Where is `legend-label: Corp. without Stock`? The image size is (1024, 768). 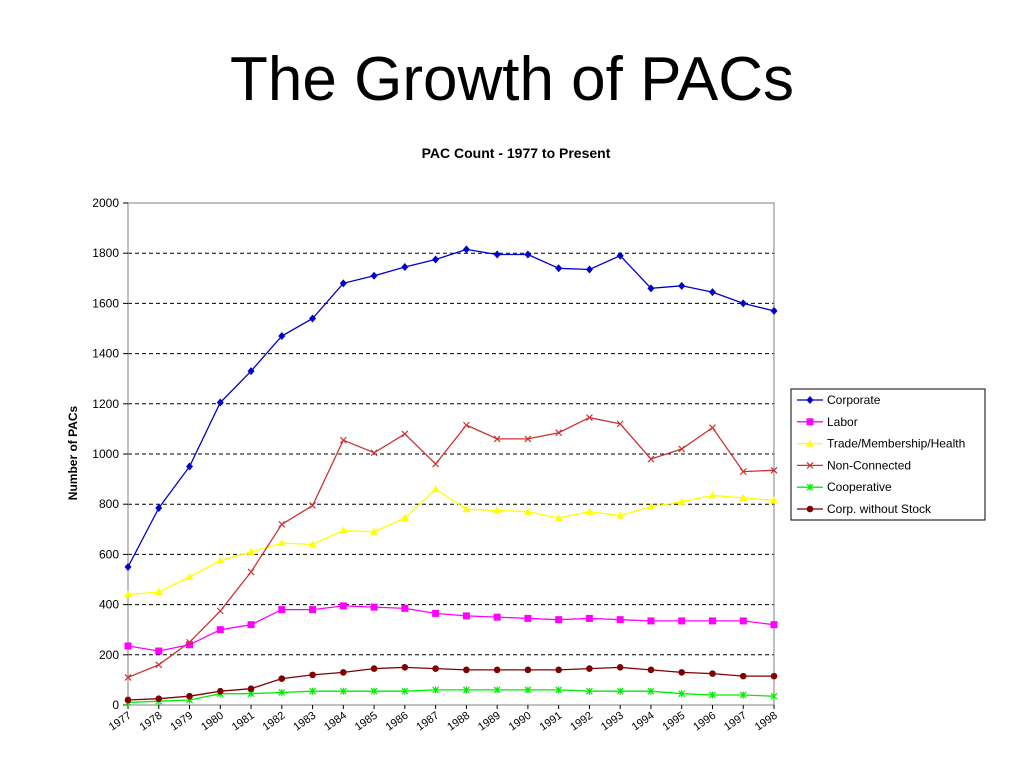
legend-label: Corp. without Stock is located at coordinates (879, 509).